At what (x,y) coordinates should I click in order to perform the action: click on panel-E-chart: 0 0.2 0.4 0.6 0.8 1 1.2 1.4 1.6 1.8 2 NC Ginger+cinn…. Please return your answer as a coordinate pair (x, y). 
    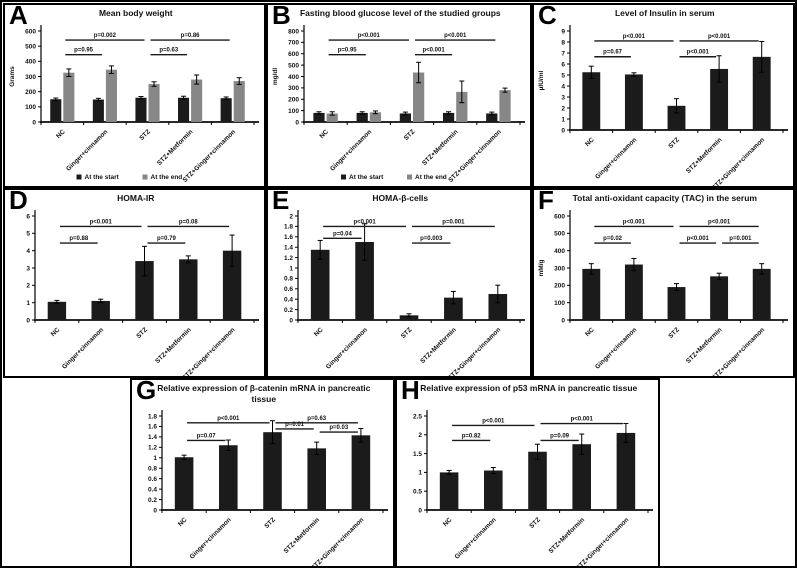
    Looking at the image, I should click on (404, 293).